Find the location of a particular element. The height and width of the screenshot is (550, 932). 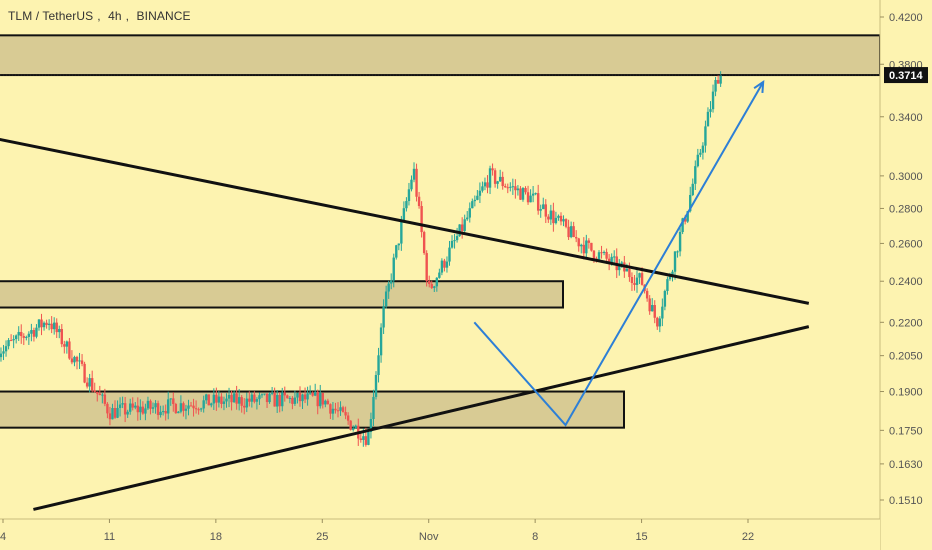

price-tick-label: 0.1630 is located at coordinates (906, 465).